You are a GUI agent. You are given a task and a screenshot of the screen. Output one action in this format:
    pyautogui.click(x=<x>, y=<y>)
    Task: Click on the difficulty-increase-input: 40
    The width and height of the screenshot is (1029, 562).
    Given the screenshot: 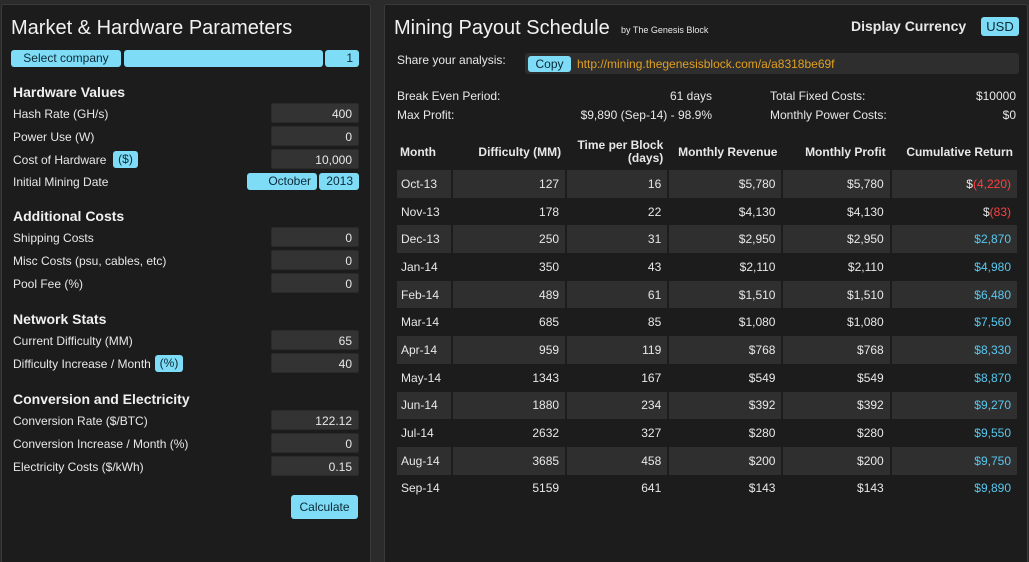 What is the action you would take?
    pyautogui.click(x=315, y=363)
    